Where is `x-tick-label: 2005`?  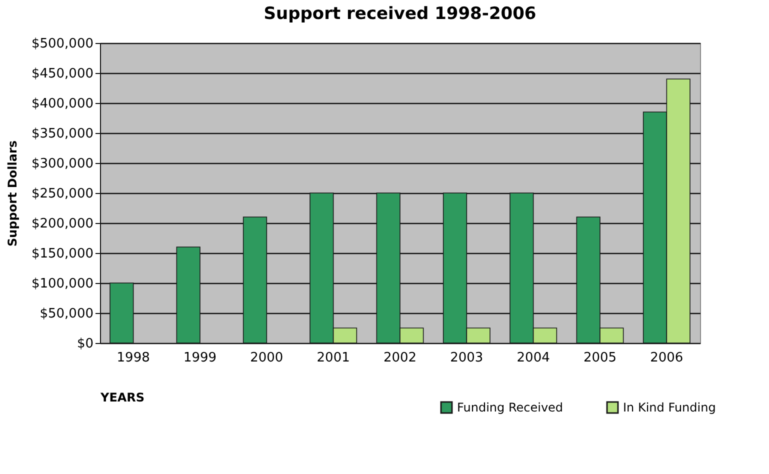
x-tick-label: 2005 is located at coordinates (600, 358).